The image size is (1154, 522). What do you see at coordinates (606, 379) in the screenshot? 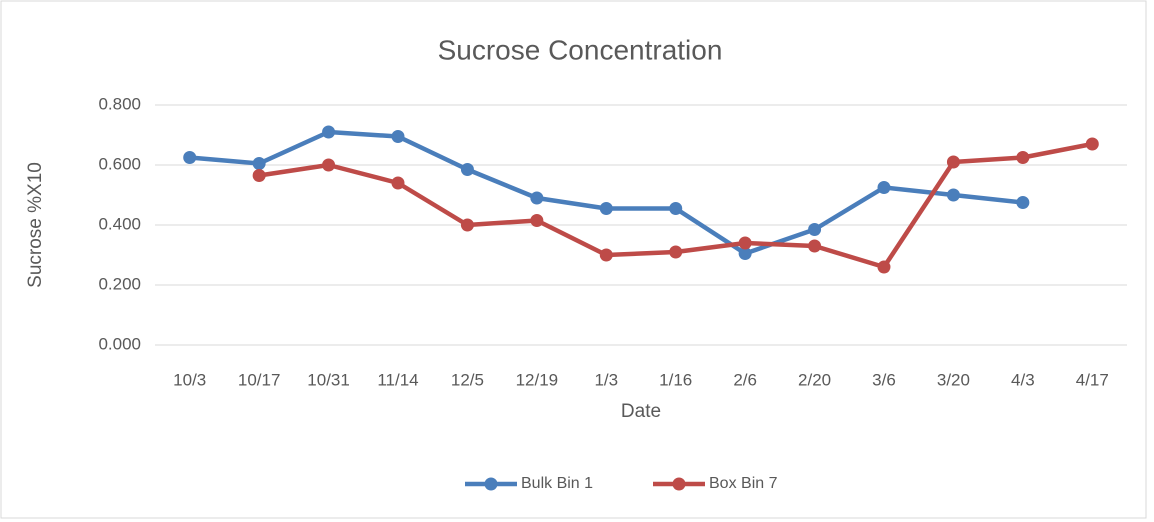
I see `x-tick-label: 1/3` at bounding box center [606, 379].